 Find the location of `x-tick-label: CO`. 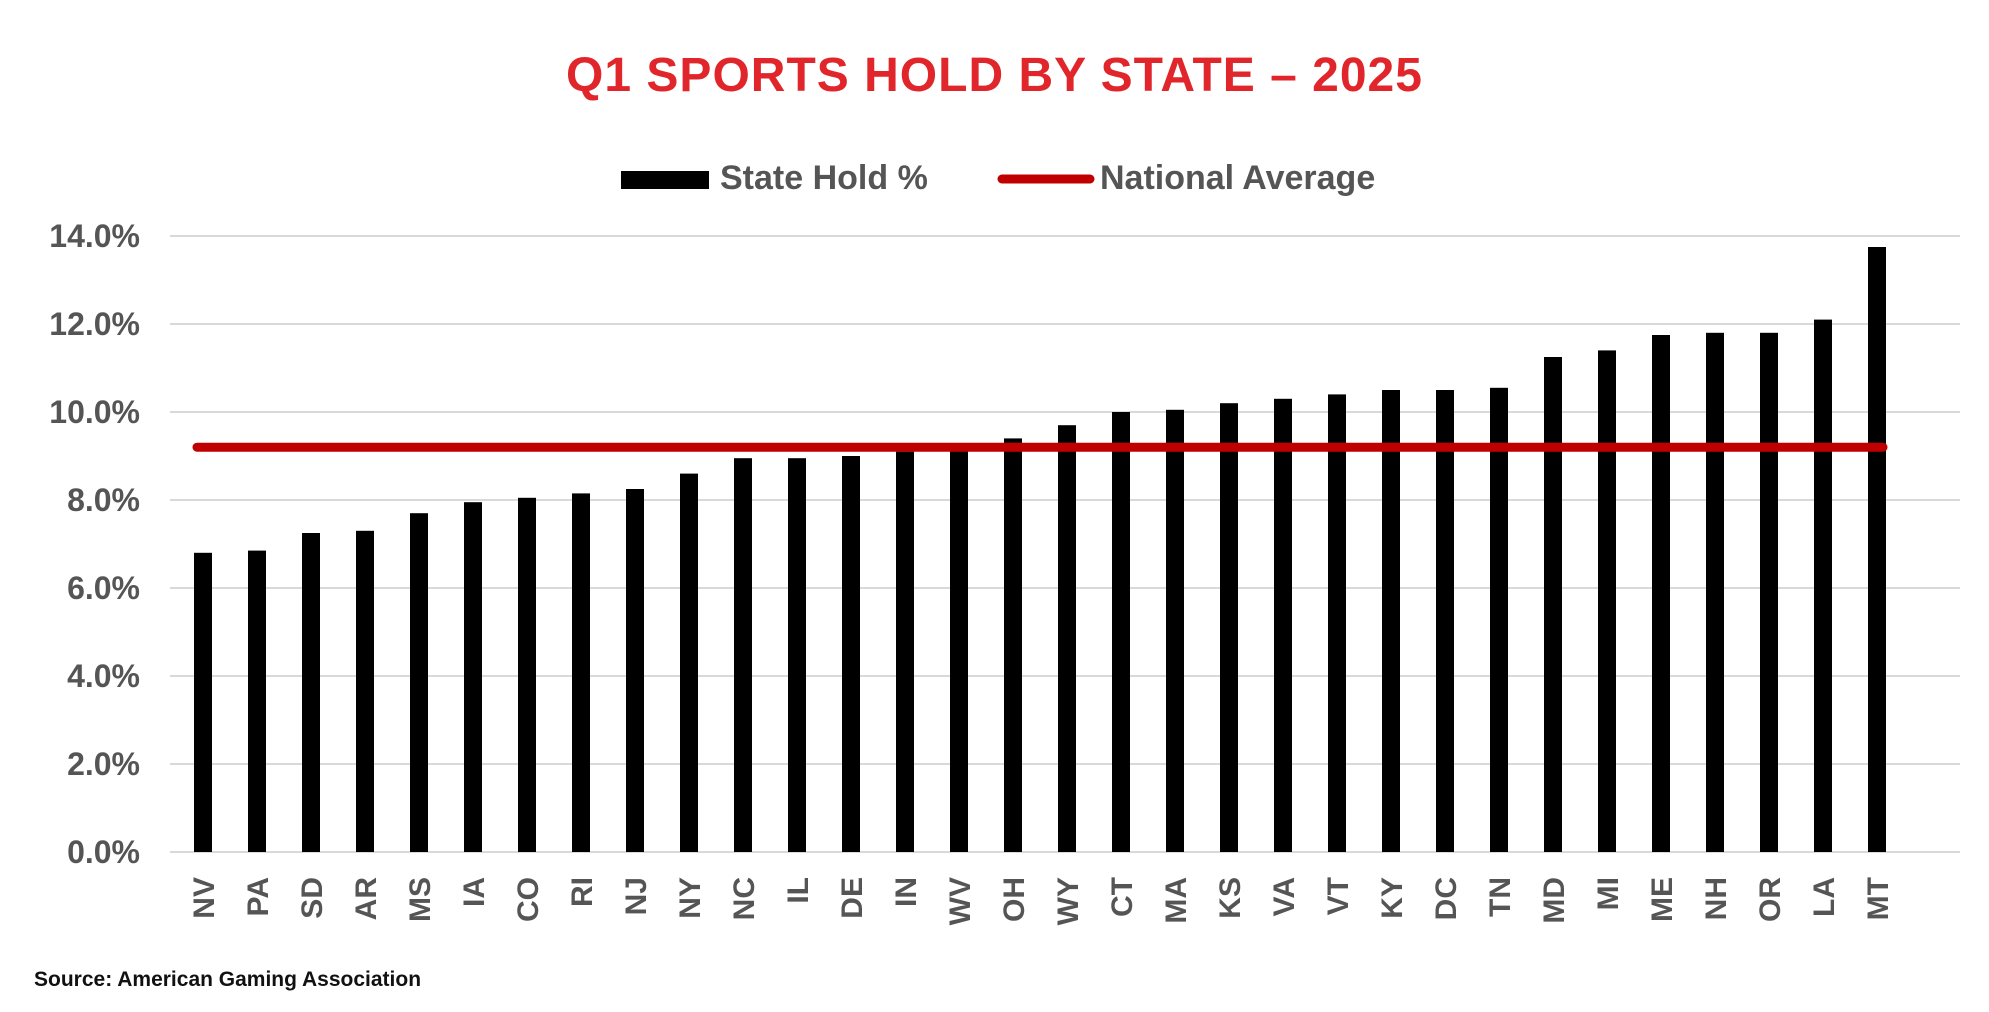

x-tick-label: CO is located at coordinates (528, 899).